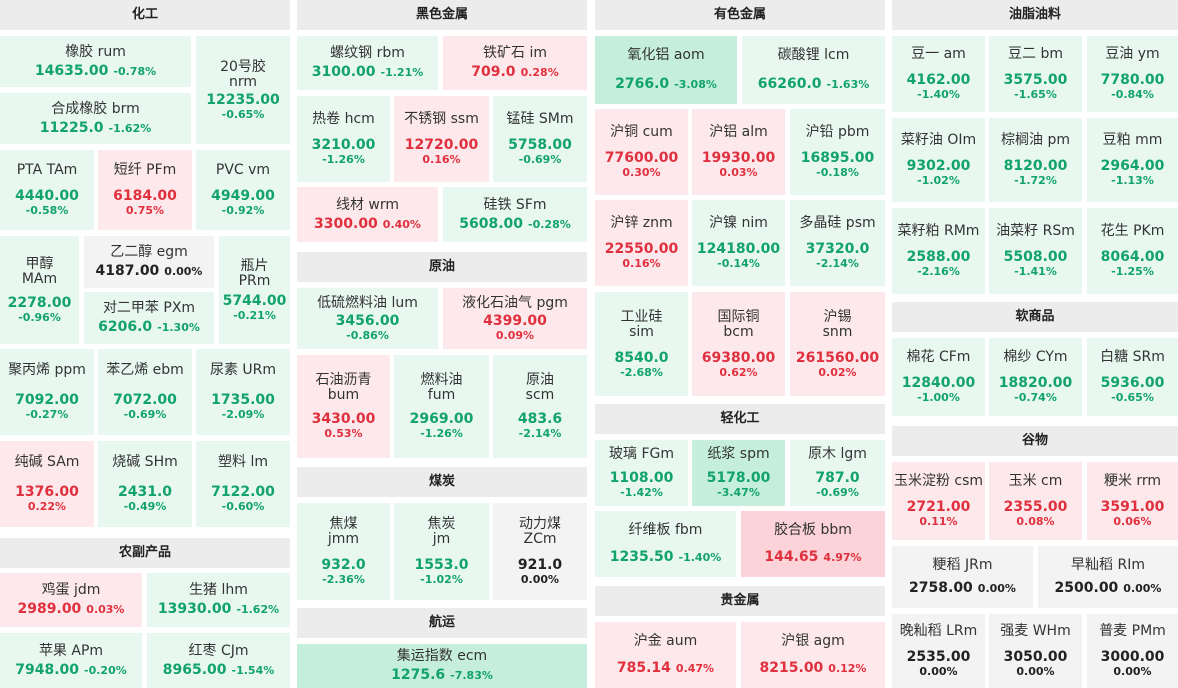 Image resolution: width=1178 pixels, height=688 pixels. I want to click on tile-bm: 豆二 bm 3575.00 -1.65%, so click(1035, 74).